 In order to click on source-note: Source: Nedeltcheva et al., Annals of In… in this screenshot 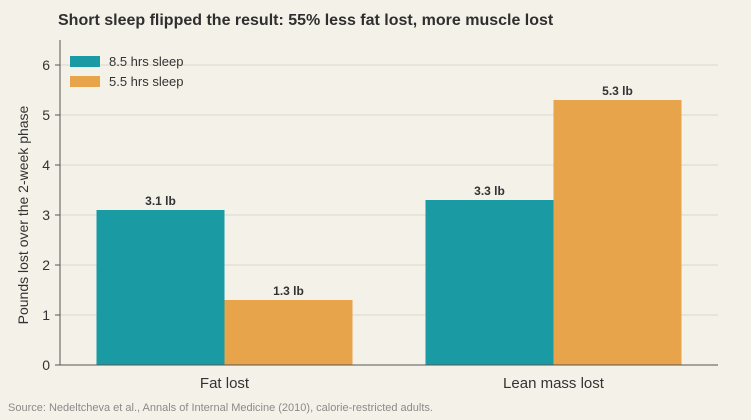, I will do `click(220, 408)`.